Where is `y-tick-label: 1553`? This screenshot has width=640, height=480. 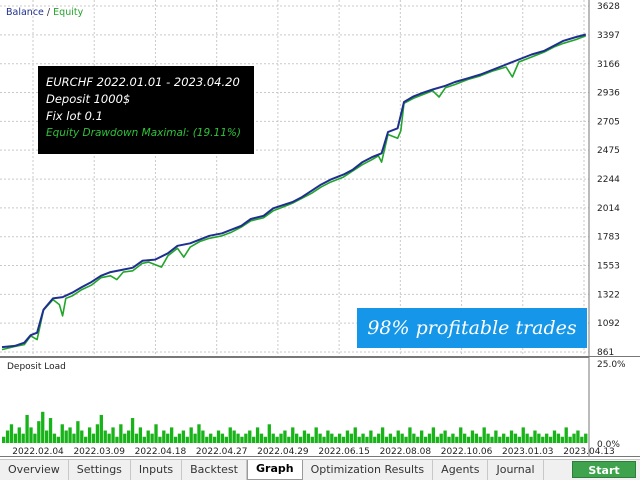
y-tick-label: 1553 is located at coordinates (608, 266).